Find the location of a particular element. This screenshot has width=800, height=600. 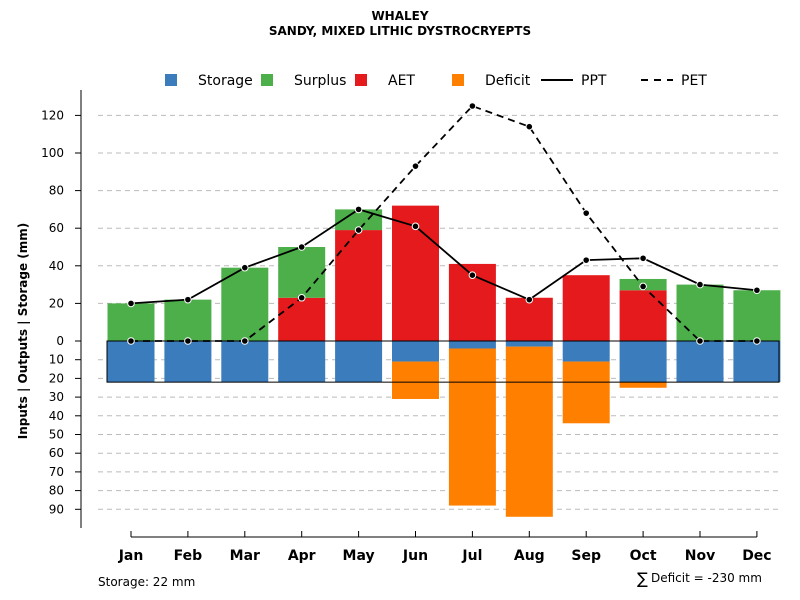

storage-footnote: Storage: 22 mm is located at coordinates (147, 582).